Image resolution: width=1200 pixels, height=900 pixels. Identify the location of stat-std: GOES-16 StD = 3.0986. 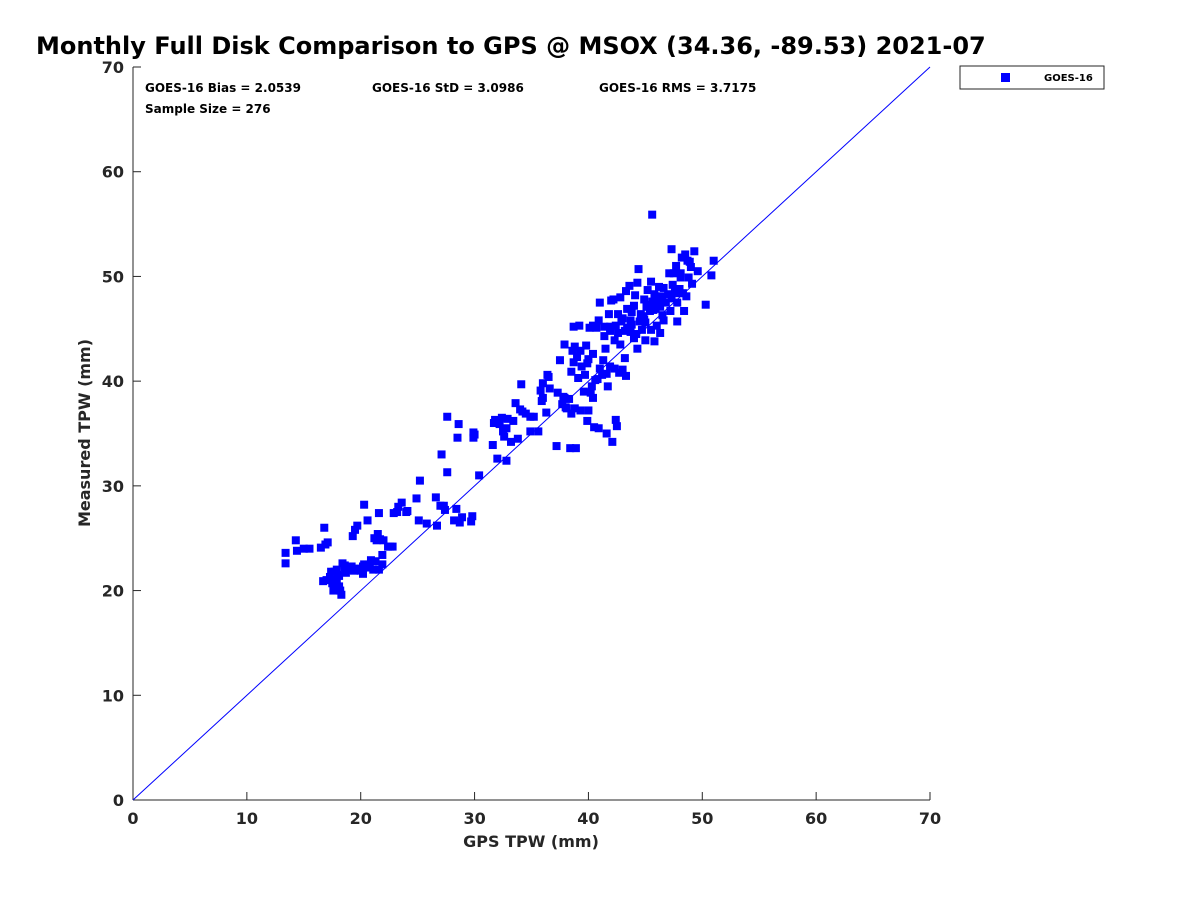
(448, 88).